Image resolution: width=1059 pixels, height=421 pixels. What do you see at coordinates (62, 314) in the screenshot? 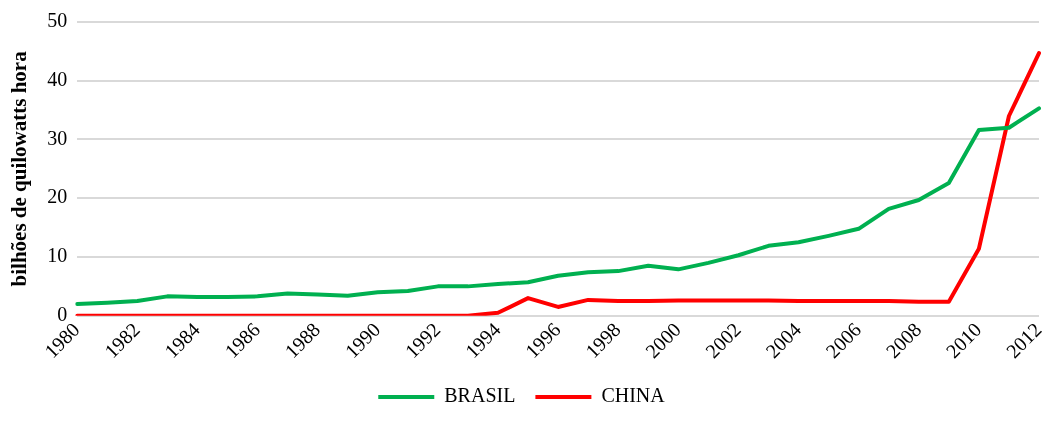
I see `y-tick-label: 0` at bounding box center [62, 314].